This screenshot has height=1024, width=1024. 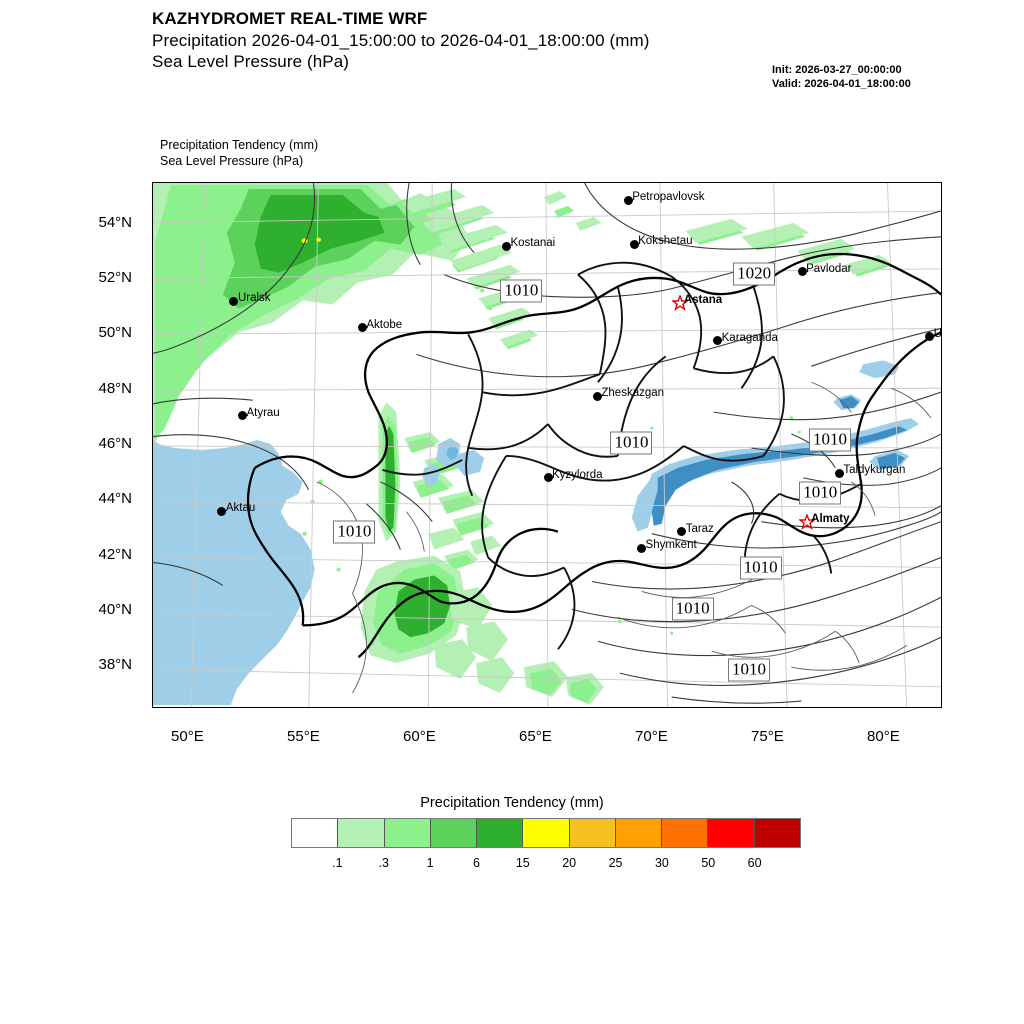 I want to click on city-label: Pavlodar, so click(x=829, y=268).